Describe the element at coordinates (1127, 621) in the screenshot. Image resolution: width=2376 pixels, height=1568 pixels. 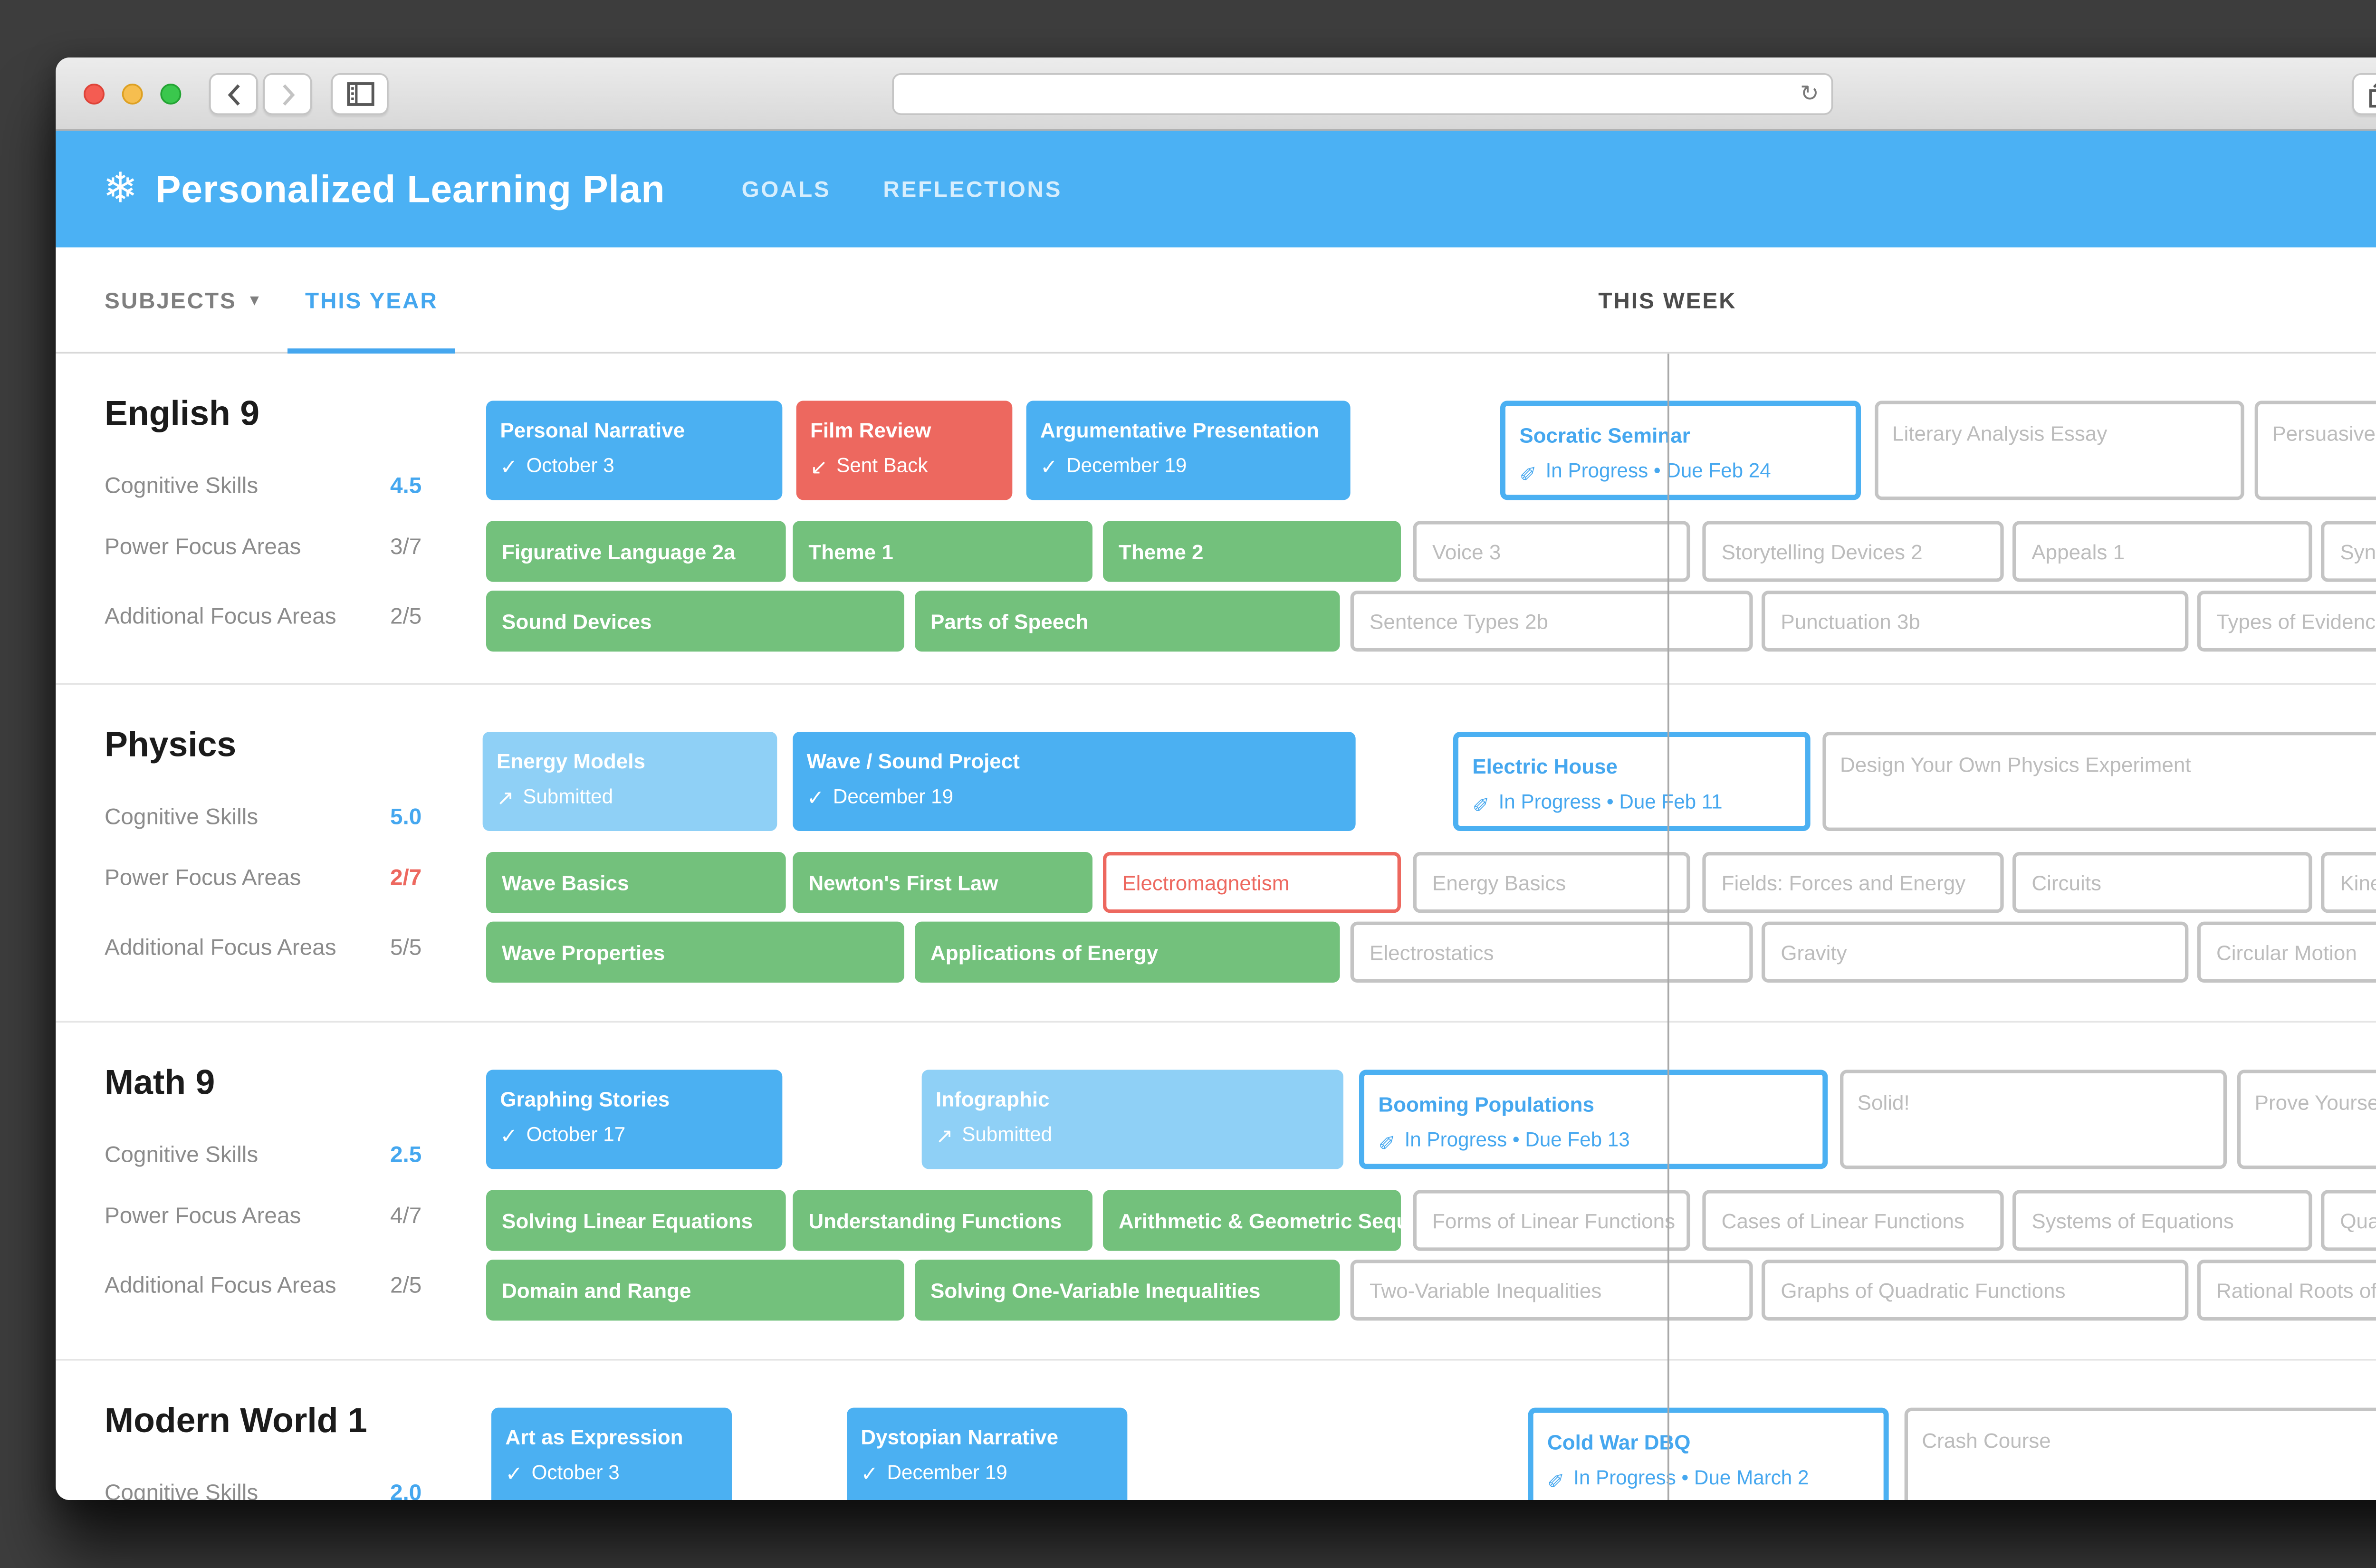
I see `card-parts-of-speech: Parts of Speech` at that location.